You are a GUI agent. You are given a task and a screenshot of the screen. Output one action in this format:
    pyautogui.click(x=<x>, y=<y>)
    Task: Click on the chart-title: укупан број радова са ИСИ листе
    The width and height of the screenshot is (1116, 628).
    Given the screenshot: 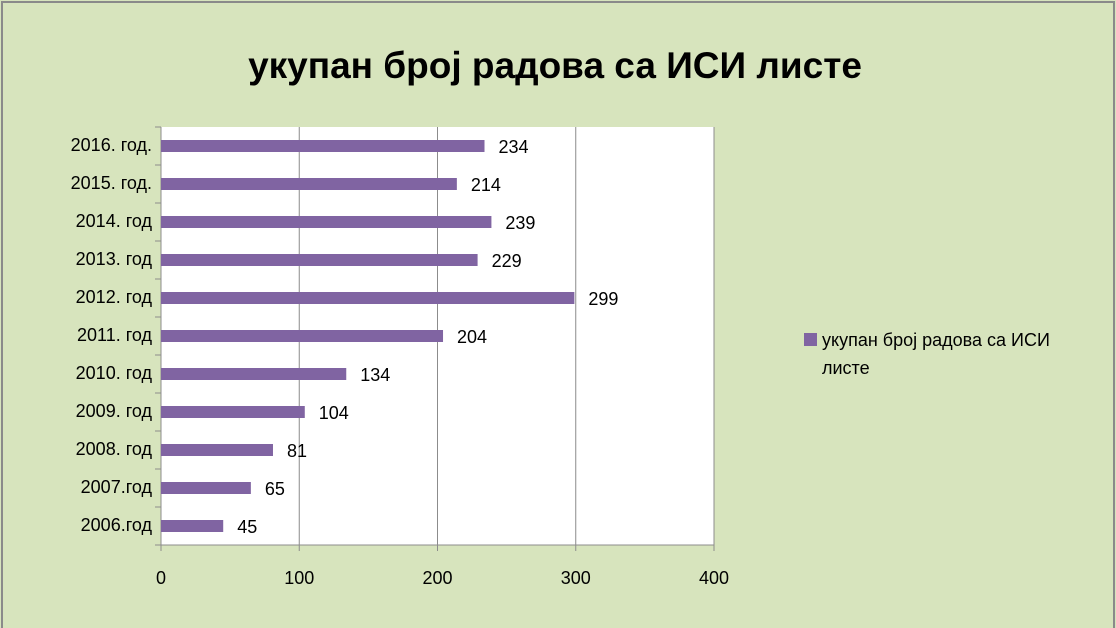 What is the action you would take?
    pyautogui.click(x=555, y=65)
    